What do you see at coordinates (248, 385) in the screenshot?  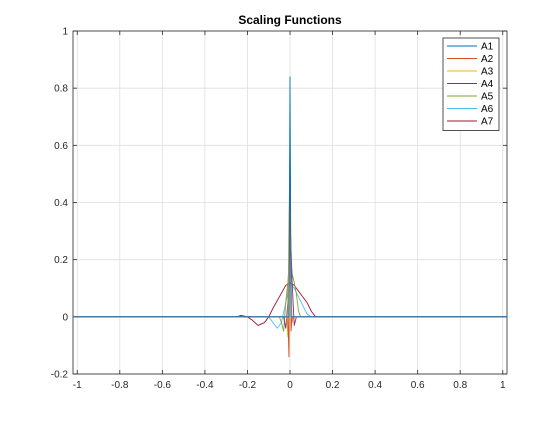 I see `x-tick-label: -0.2` at bounding box center [248, 385].